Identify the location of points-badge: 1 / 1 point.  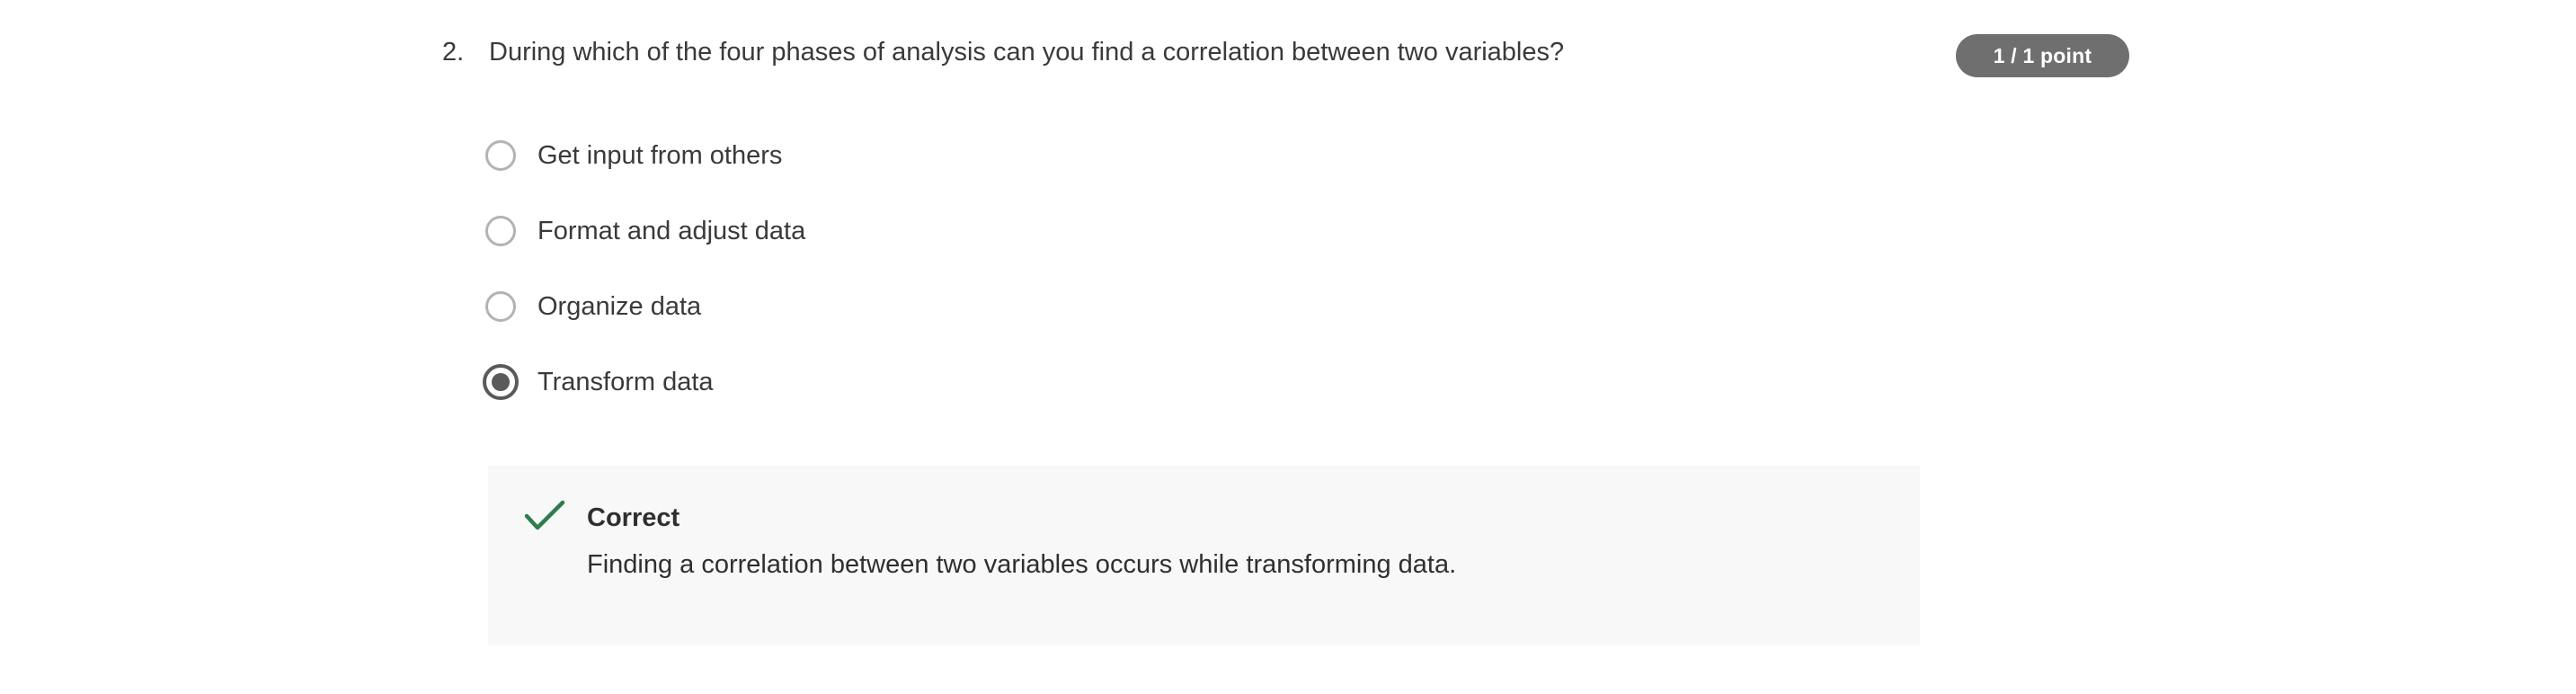
(2042, 55).